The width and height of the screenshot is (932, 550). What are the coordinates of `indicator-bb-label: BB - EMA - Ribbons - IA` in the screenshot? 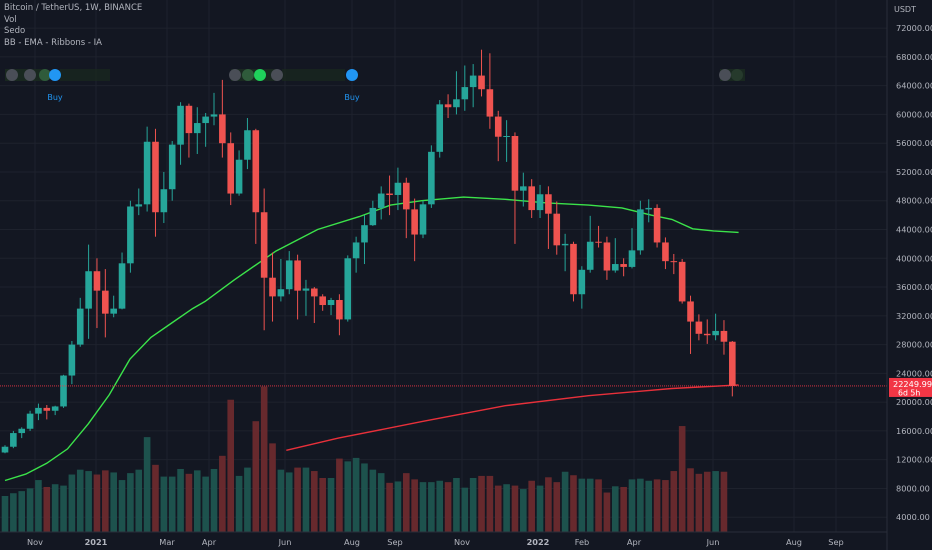 It's located at (53, 42).